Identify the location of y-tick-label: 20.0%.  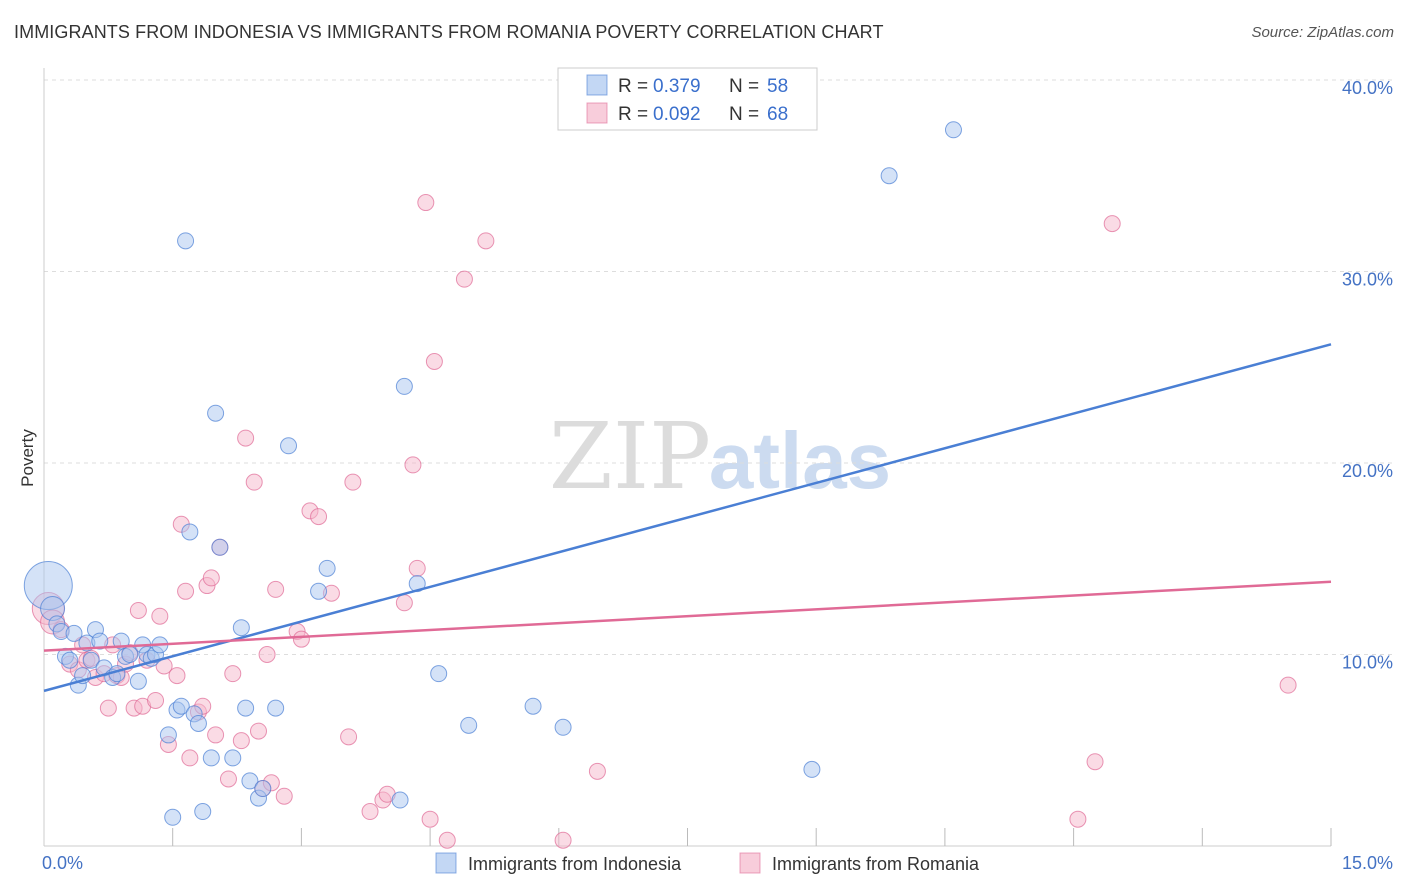
(1367, 471).